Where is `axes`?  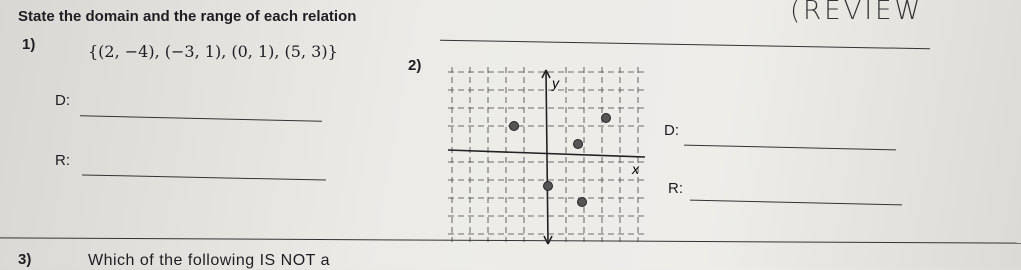
axes is located at coordinates (546, 157).